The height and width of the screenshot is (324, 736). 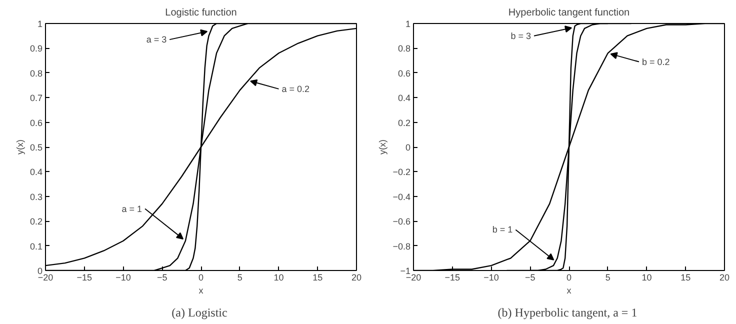 I want to click on text: (b) Hyperbolic tangent, a = 1, so click(x=568, y=313).